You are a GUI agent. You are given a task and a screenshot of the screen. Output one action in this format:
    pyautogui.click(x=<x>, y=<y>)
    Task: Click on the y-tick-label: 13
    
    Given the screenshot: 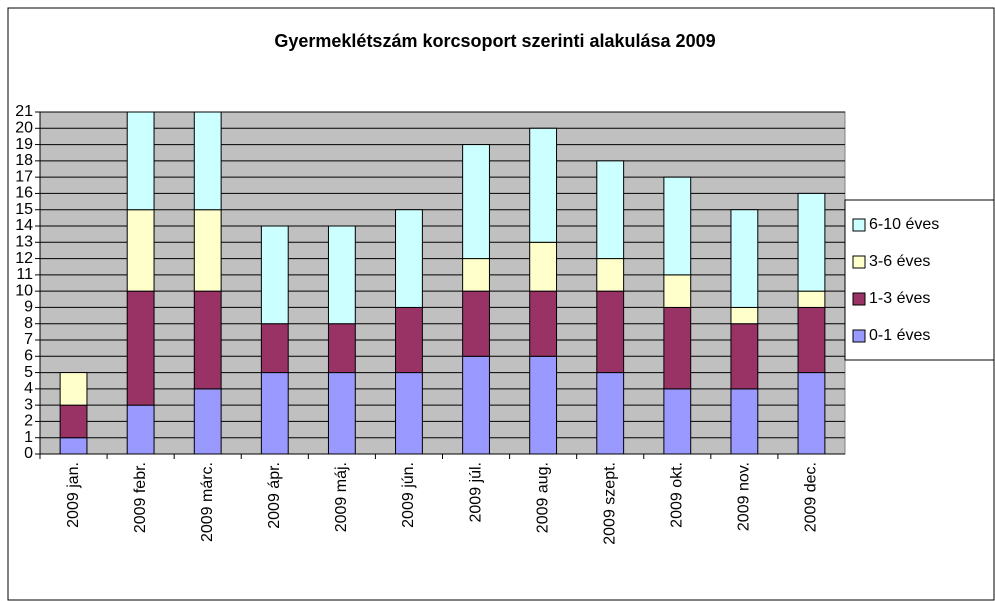 What is the action you would take?
    pyautogui.click(x=24, y=242)
    